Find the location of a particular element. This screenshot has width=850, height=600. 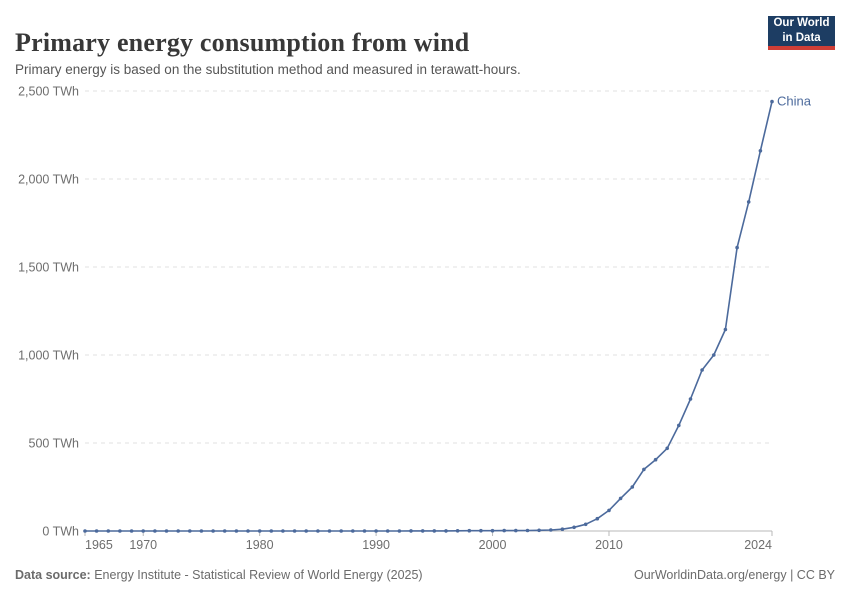

owid-logo-line2: in Data is located at coordinates (801, 38).